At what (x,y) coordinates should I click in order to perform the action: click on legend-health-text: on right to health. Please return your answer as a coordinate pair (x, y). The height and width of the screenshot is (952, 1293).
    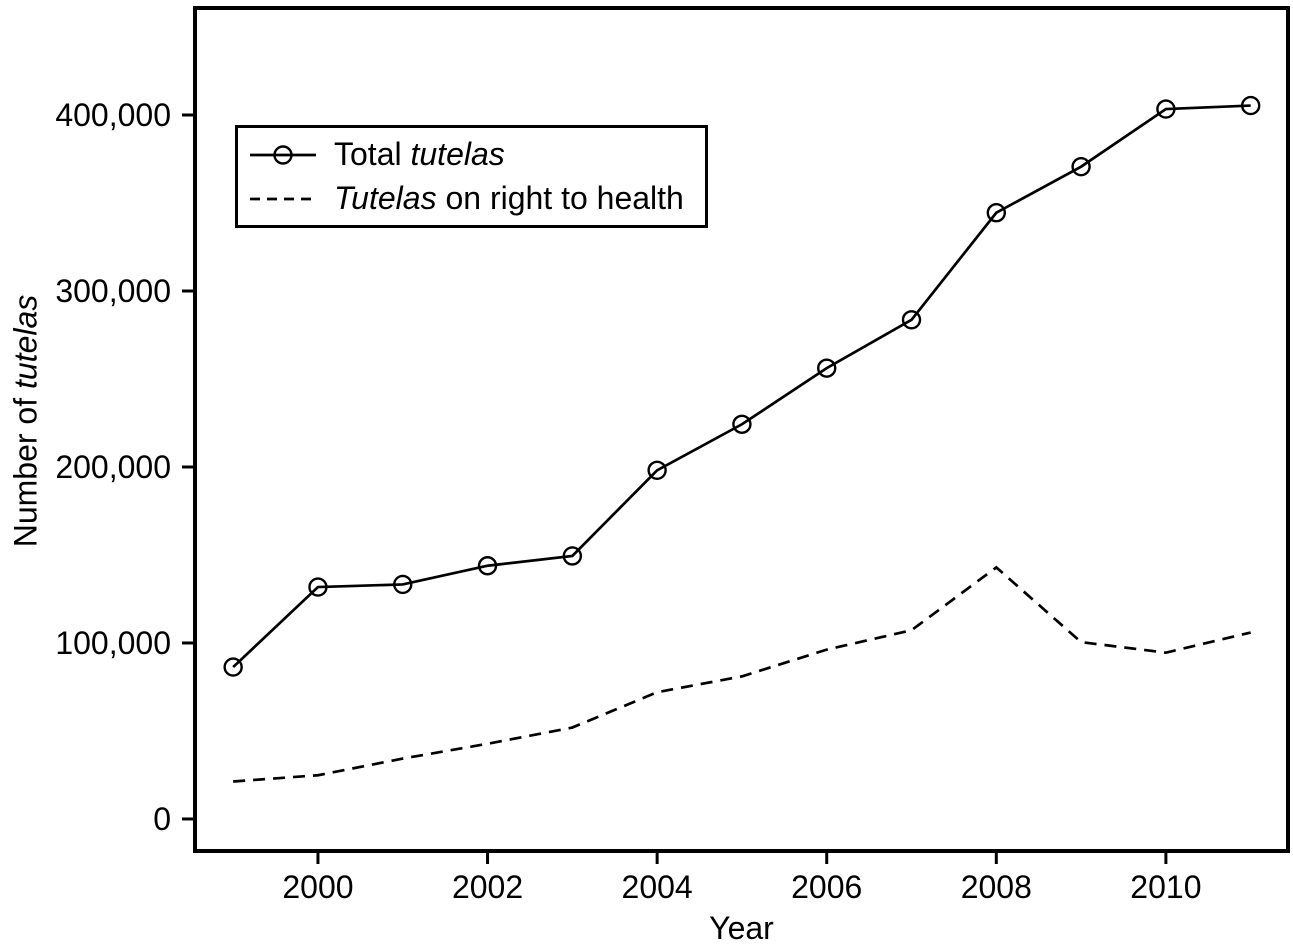
    Looking at the image, I should click on (560, 197).